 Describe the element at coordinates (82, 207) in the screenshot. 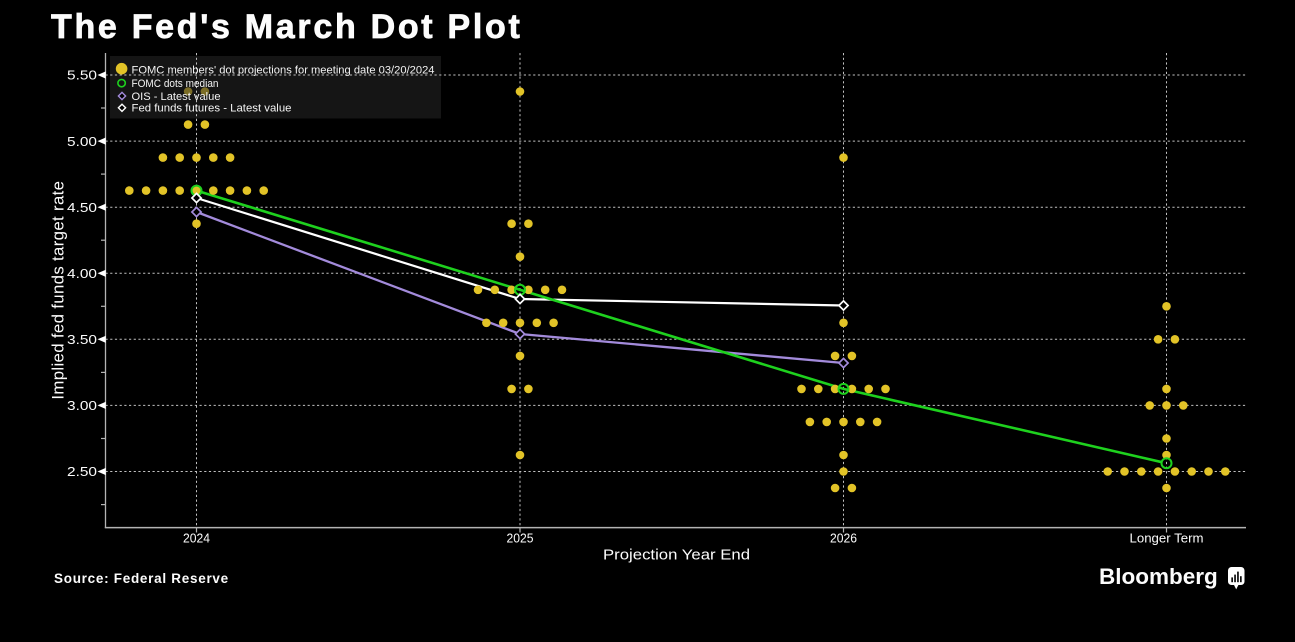

I see `svg-text: 4.50` at that location.